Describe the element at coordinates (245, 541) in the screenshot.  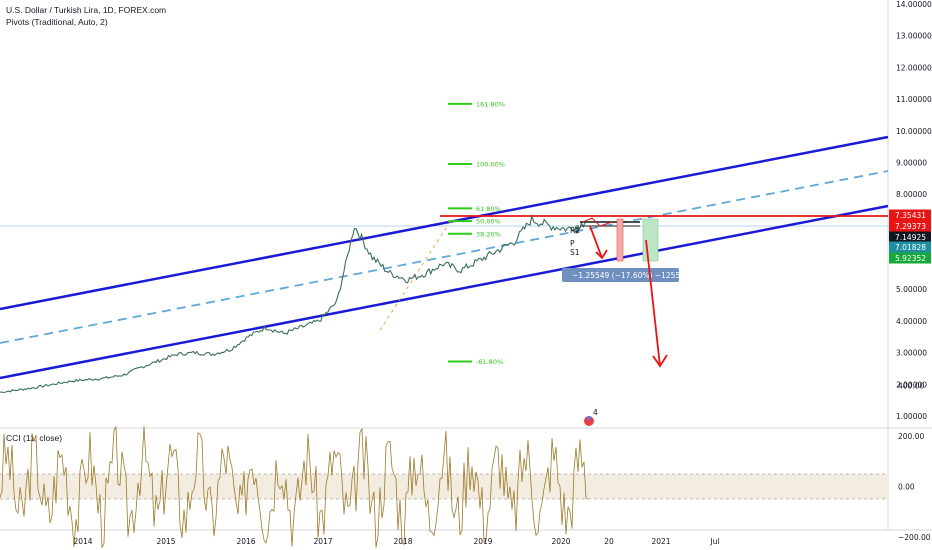
I see `time-axis-tick-2: 2016` at that location.